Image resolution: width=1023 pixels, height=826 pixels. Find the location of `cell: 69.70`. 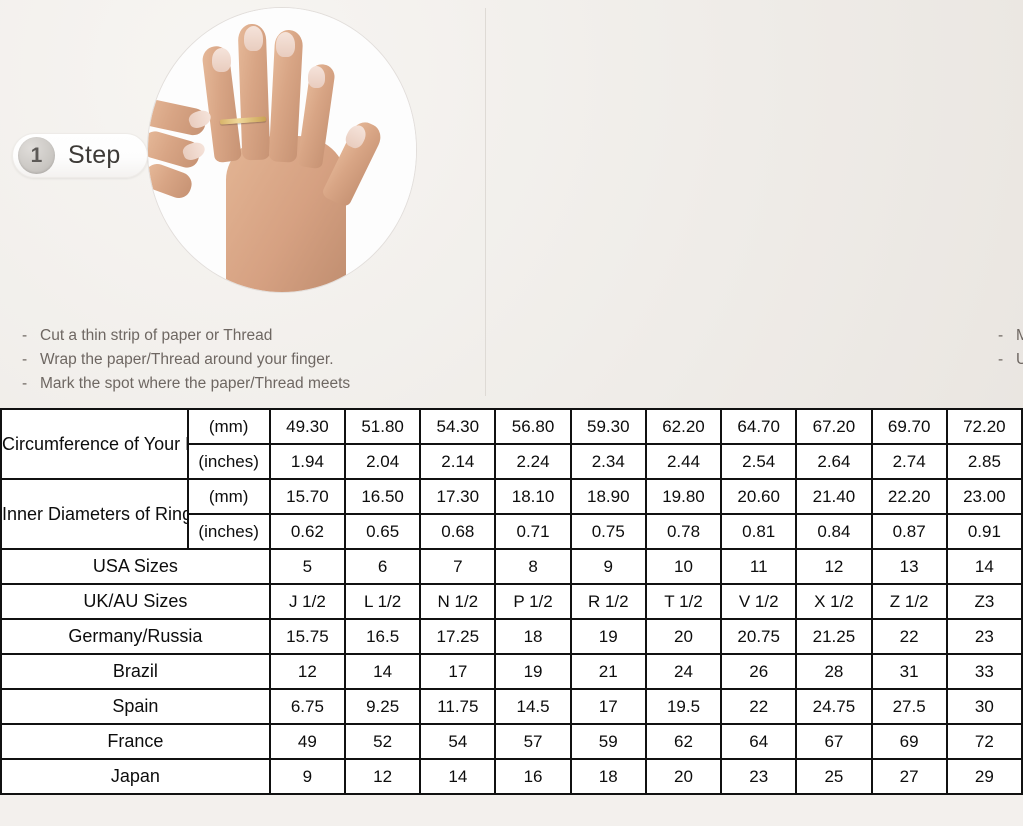

cell: 69.70 is located at coordinates (909, 426).